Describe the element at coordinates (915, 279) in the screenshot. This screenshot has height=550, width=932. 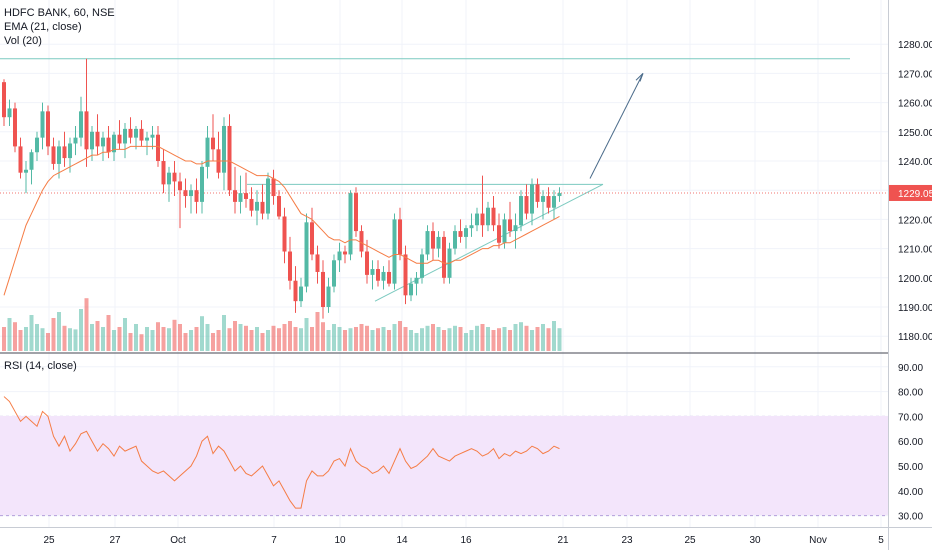
I see `price-tick-label: 1200.00` at that location.